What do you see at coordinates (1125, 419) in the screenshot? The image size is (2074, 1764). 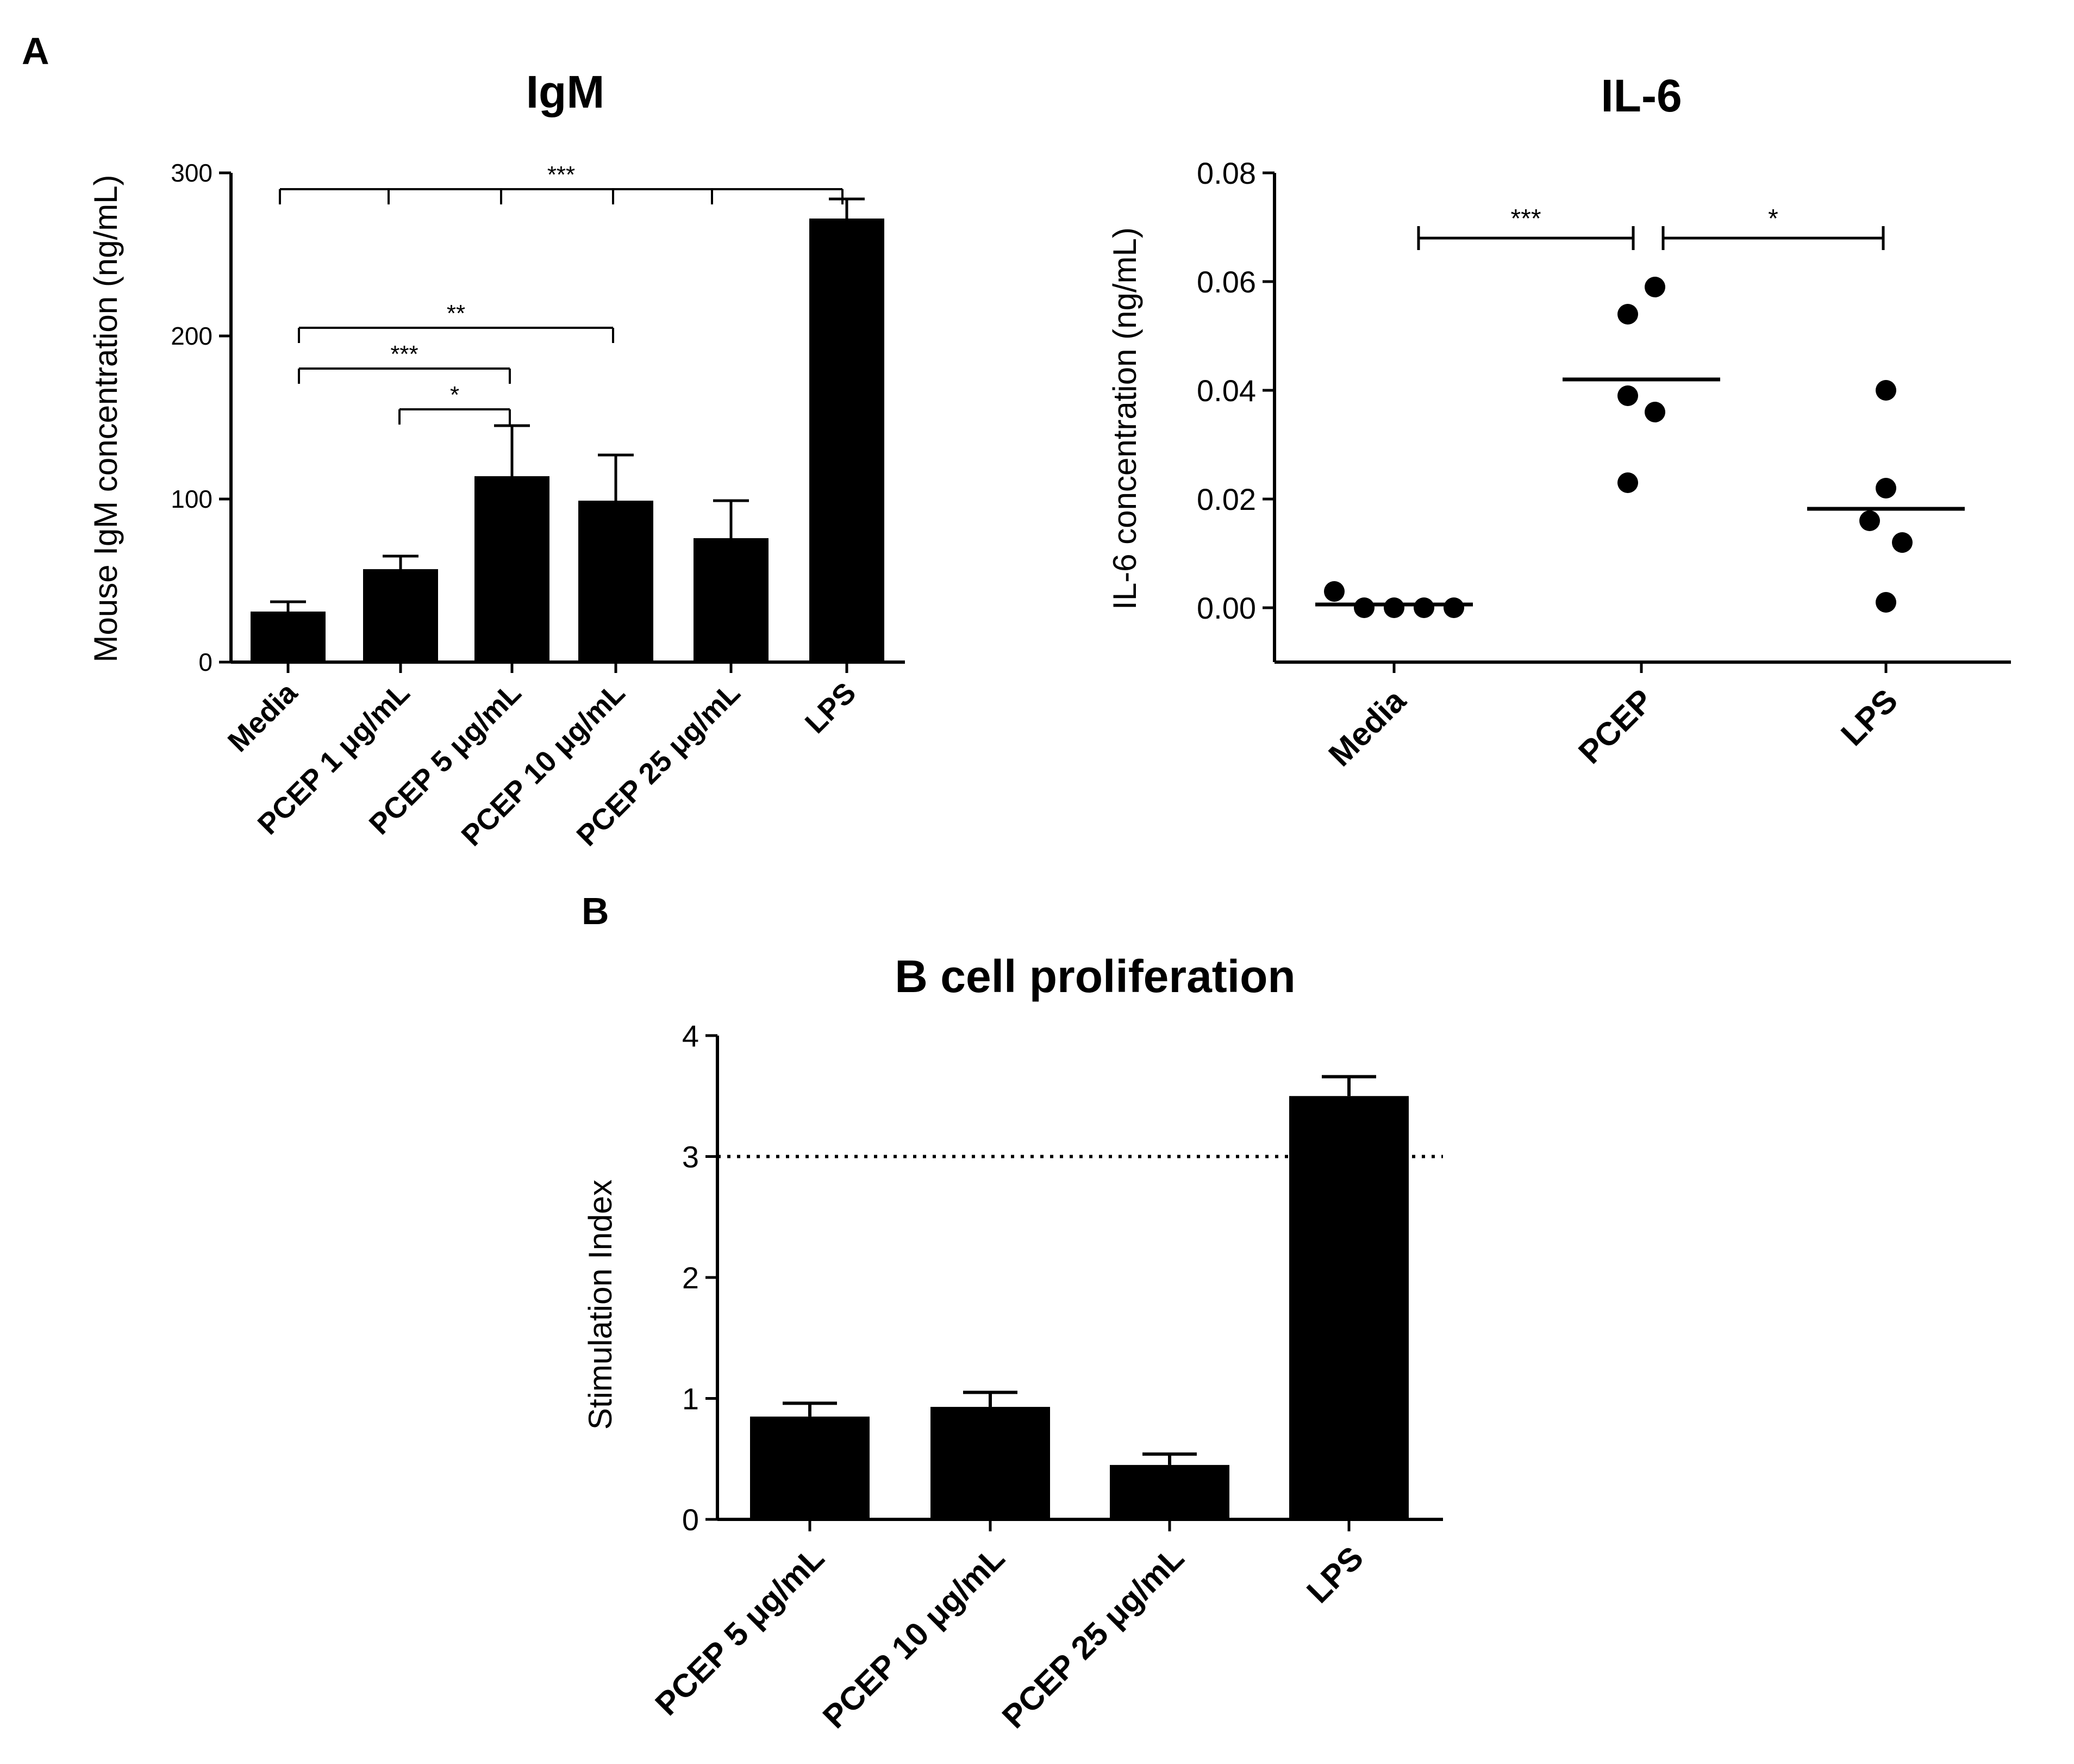 I see `il6-y-axis-label: IL-6 concentration (ng/mL)` at bounding box center [1125, 419].